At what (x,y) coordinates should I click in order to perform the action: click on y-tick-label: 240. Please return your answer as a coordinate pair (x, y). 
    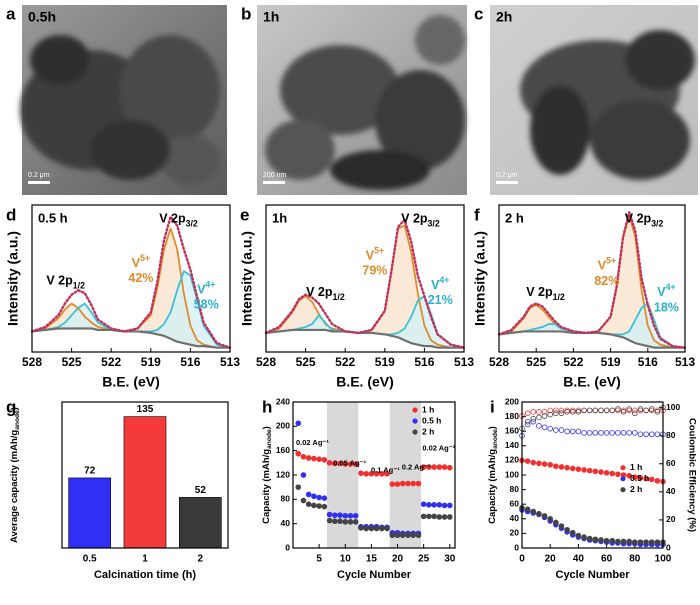
    Looking at the image, I should click on (283, 401).